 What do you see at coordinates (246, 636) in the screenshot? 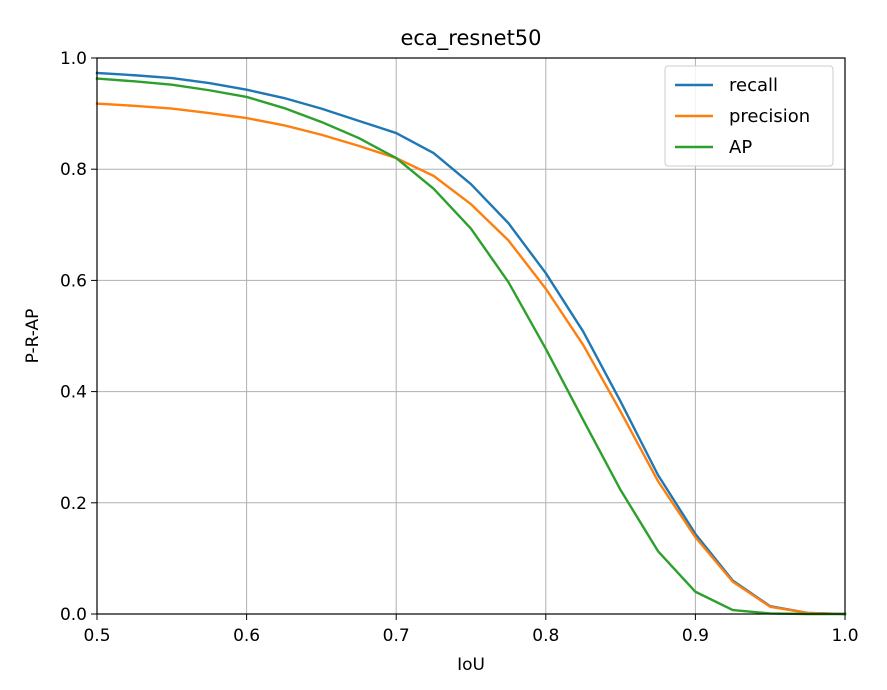
I see `x-tick-label: 0.6` at bounding box center [246, 636].